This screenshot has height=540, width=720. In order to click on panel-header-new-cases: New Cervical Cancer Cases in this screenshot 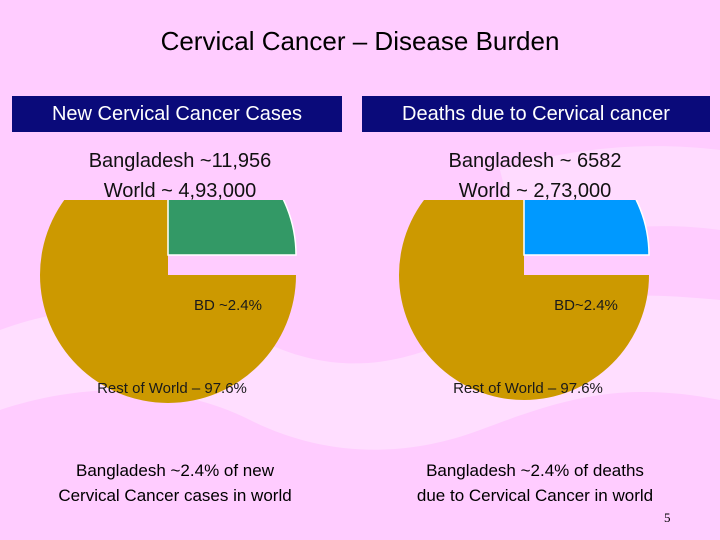, I will do `click(177, 114)`.